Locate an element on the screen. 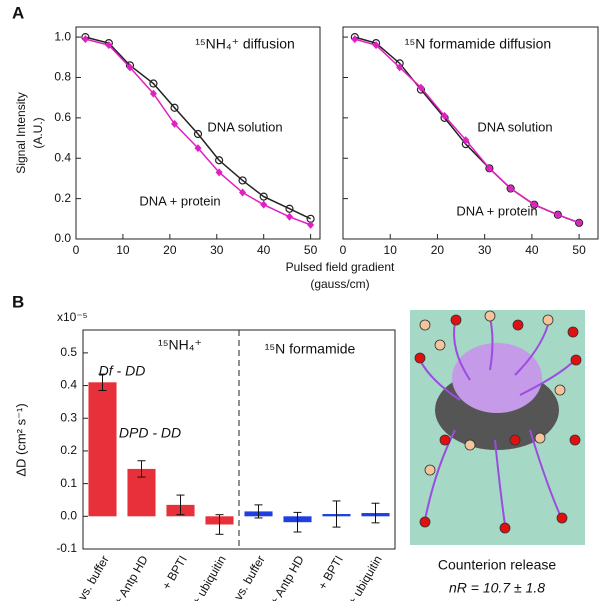  y-axis-label: ΔD (cm² s⁻¹) is located at coordinates (20, 439).